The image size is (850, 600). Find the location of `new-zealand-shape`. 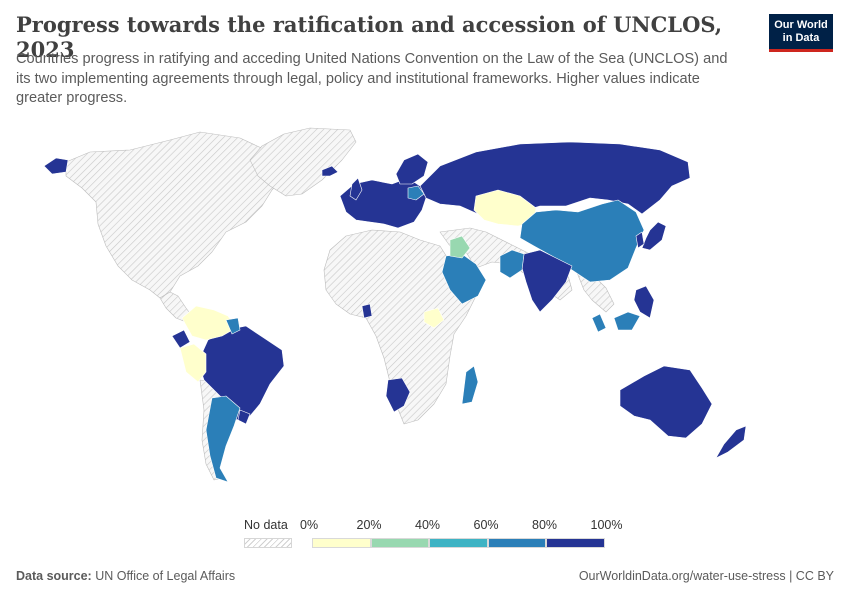

new-zealand-shape is located at coordinates (731, 442).